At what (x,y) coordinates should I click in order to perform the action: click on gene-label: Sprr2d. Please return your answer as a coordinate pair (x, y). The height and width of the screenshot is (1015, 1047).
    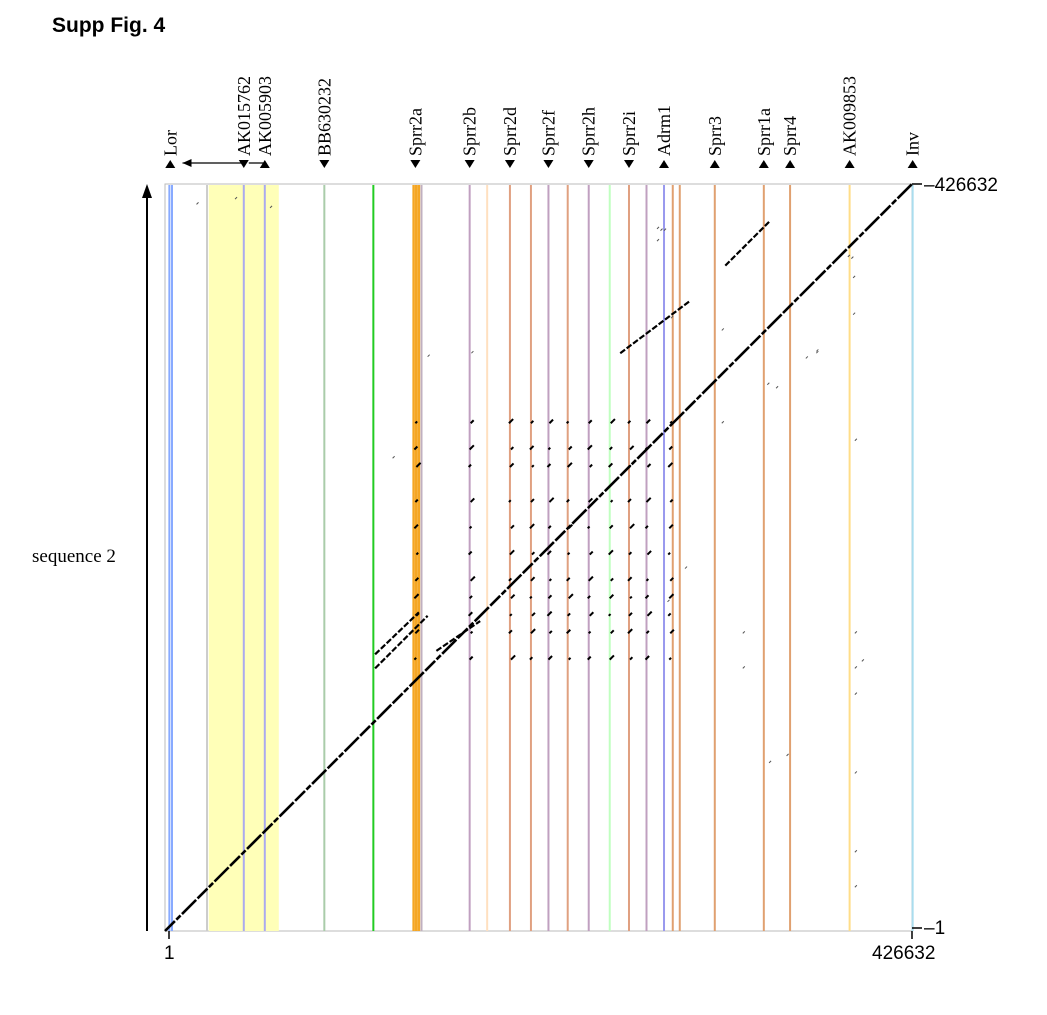
    Looking at the image, I should click on (510, 131).